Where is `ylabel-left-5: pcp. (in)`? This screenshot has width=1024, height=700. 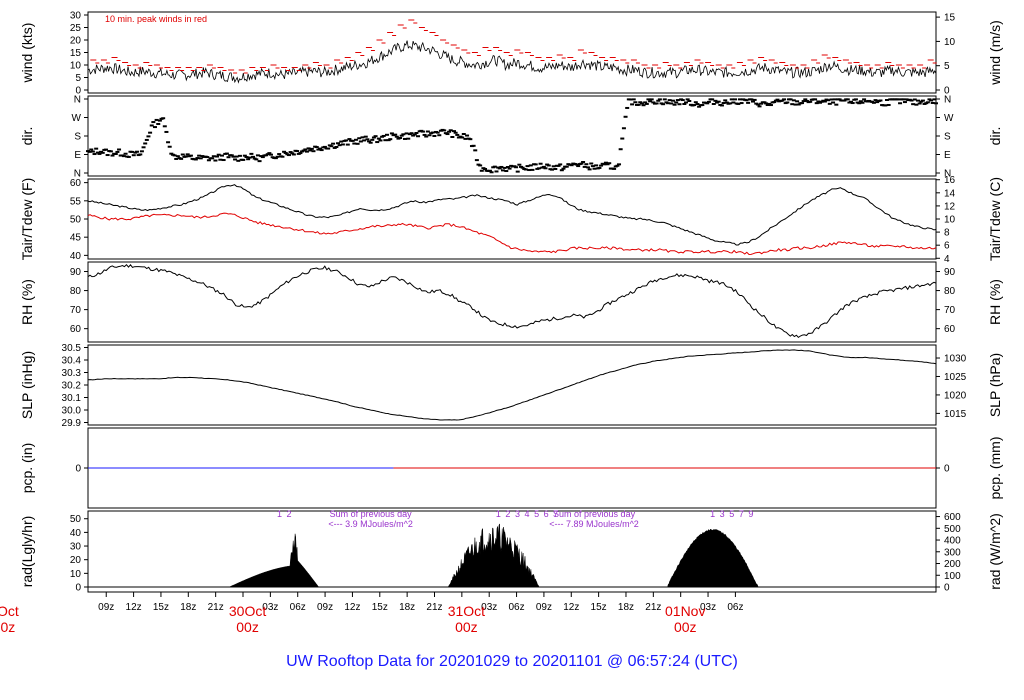 ylabel-left-5: pcp. (in) is located at coordinates (27, 468).